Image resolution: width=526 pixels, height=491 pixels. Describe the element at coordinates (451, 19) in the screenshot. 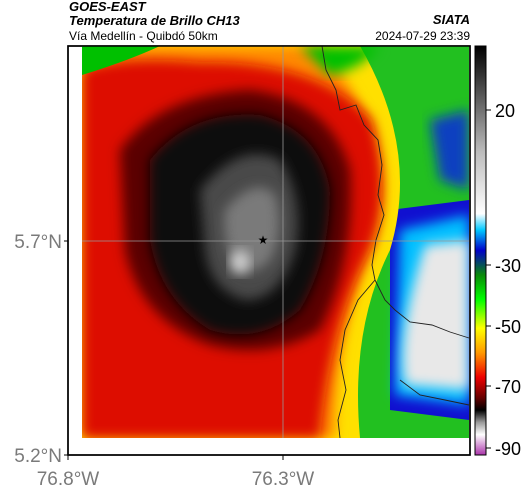

I see `brand-label: SIATA` at that location.